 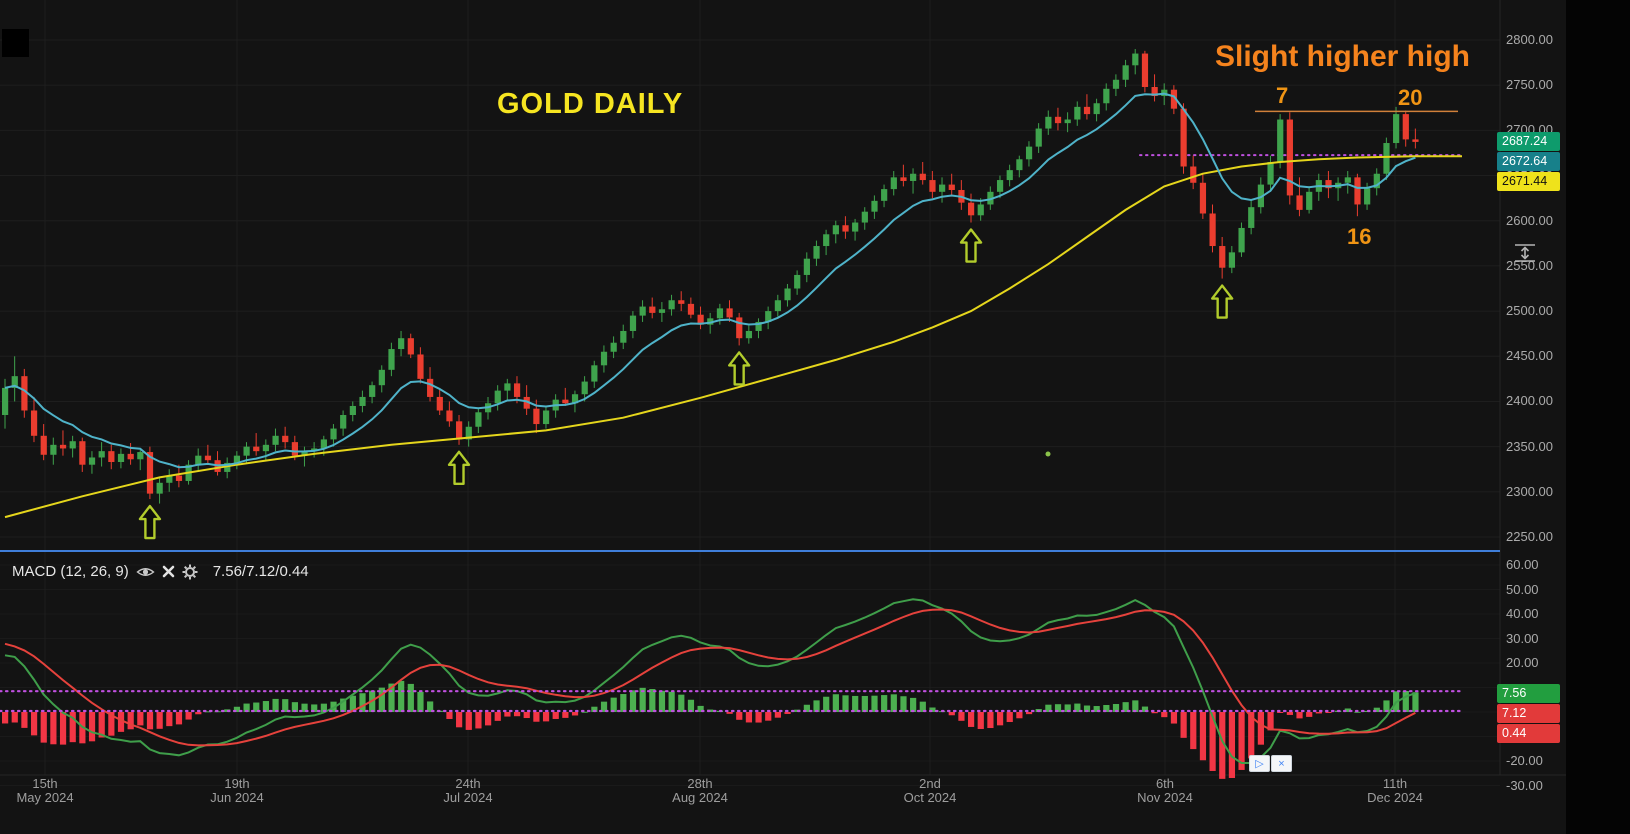 What do you see at coordinates (1165, 797) in the screenshot?
I see `time-axis-month-label: Nov 2024` at bounding box center [1165, 797].